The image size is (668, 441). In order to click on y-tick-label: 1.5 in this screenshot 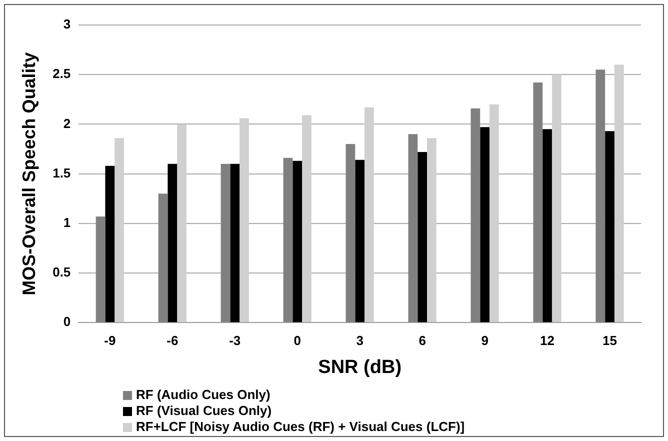, I will do `click(61, 172)`.